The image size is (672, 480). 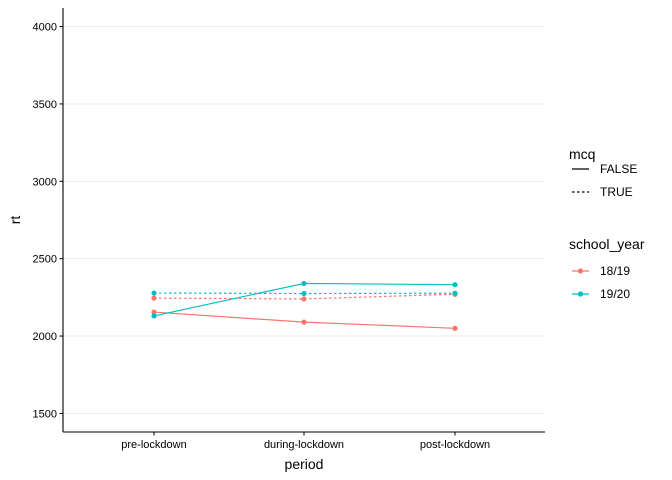 What do you see at coordinates (304, 299) in the screenshot?
I see `data-point-1819-true-during-lockdown` at bounding box center [304, 299].